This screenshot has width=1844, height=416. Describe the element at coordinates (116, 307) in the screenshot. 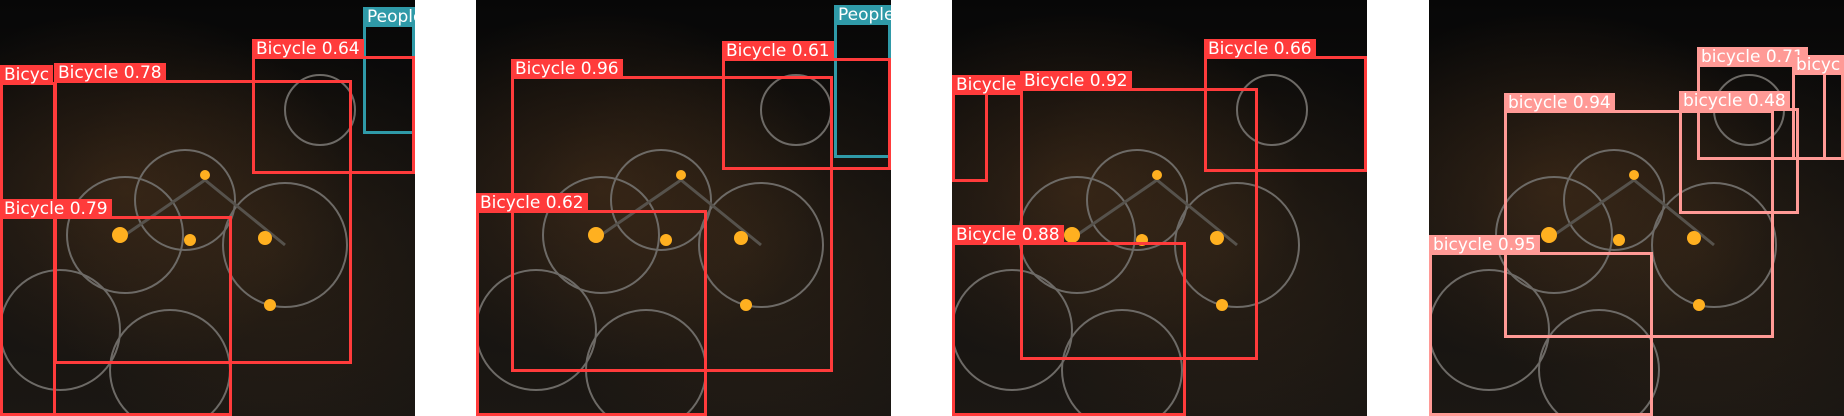

I see `detection-box: Bicycle 0.79` at that location.